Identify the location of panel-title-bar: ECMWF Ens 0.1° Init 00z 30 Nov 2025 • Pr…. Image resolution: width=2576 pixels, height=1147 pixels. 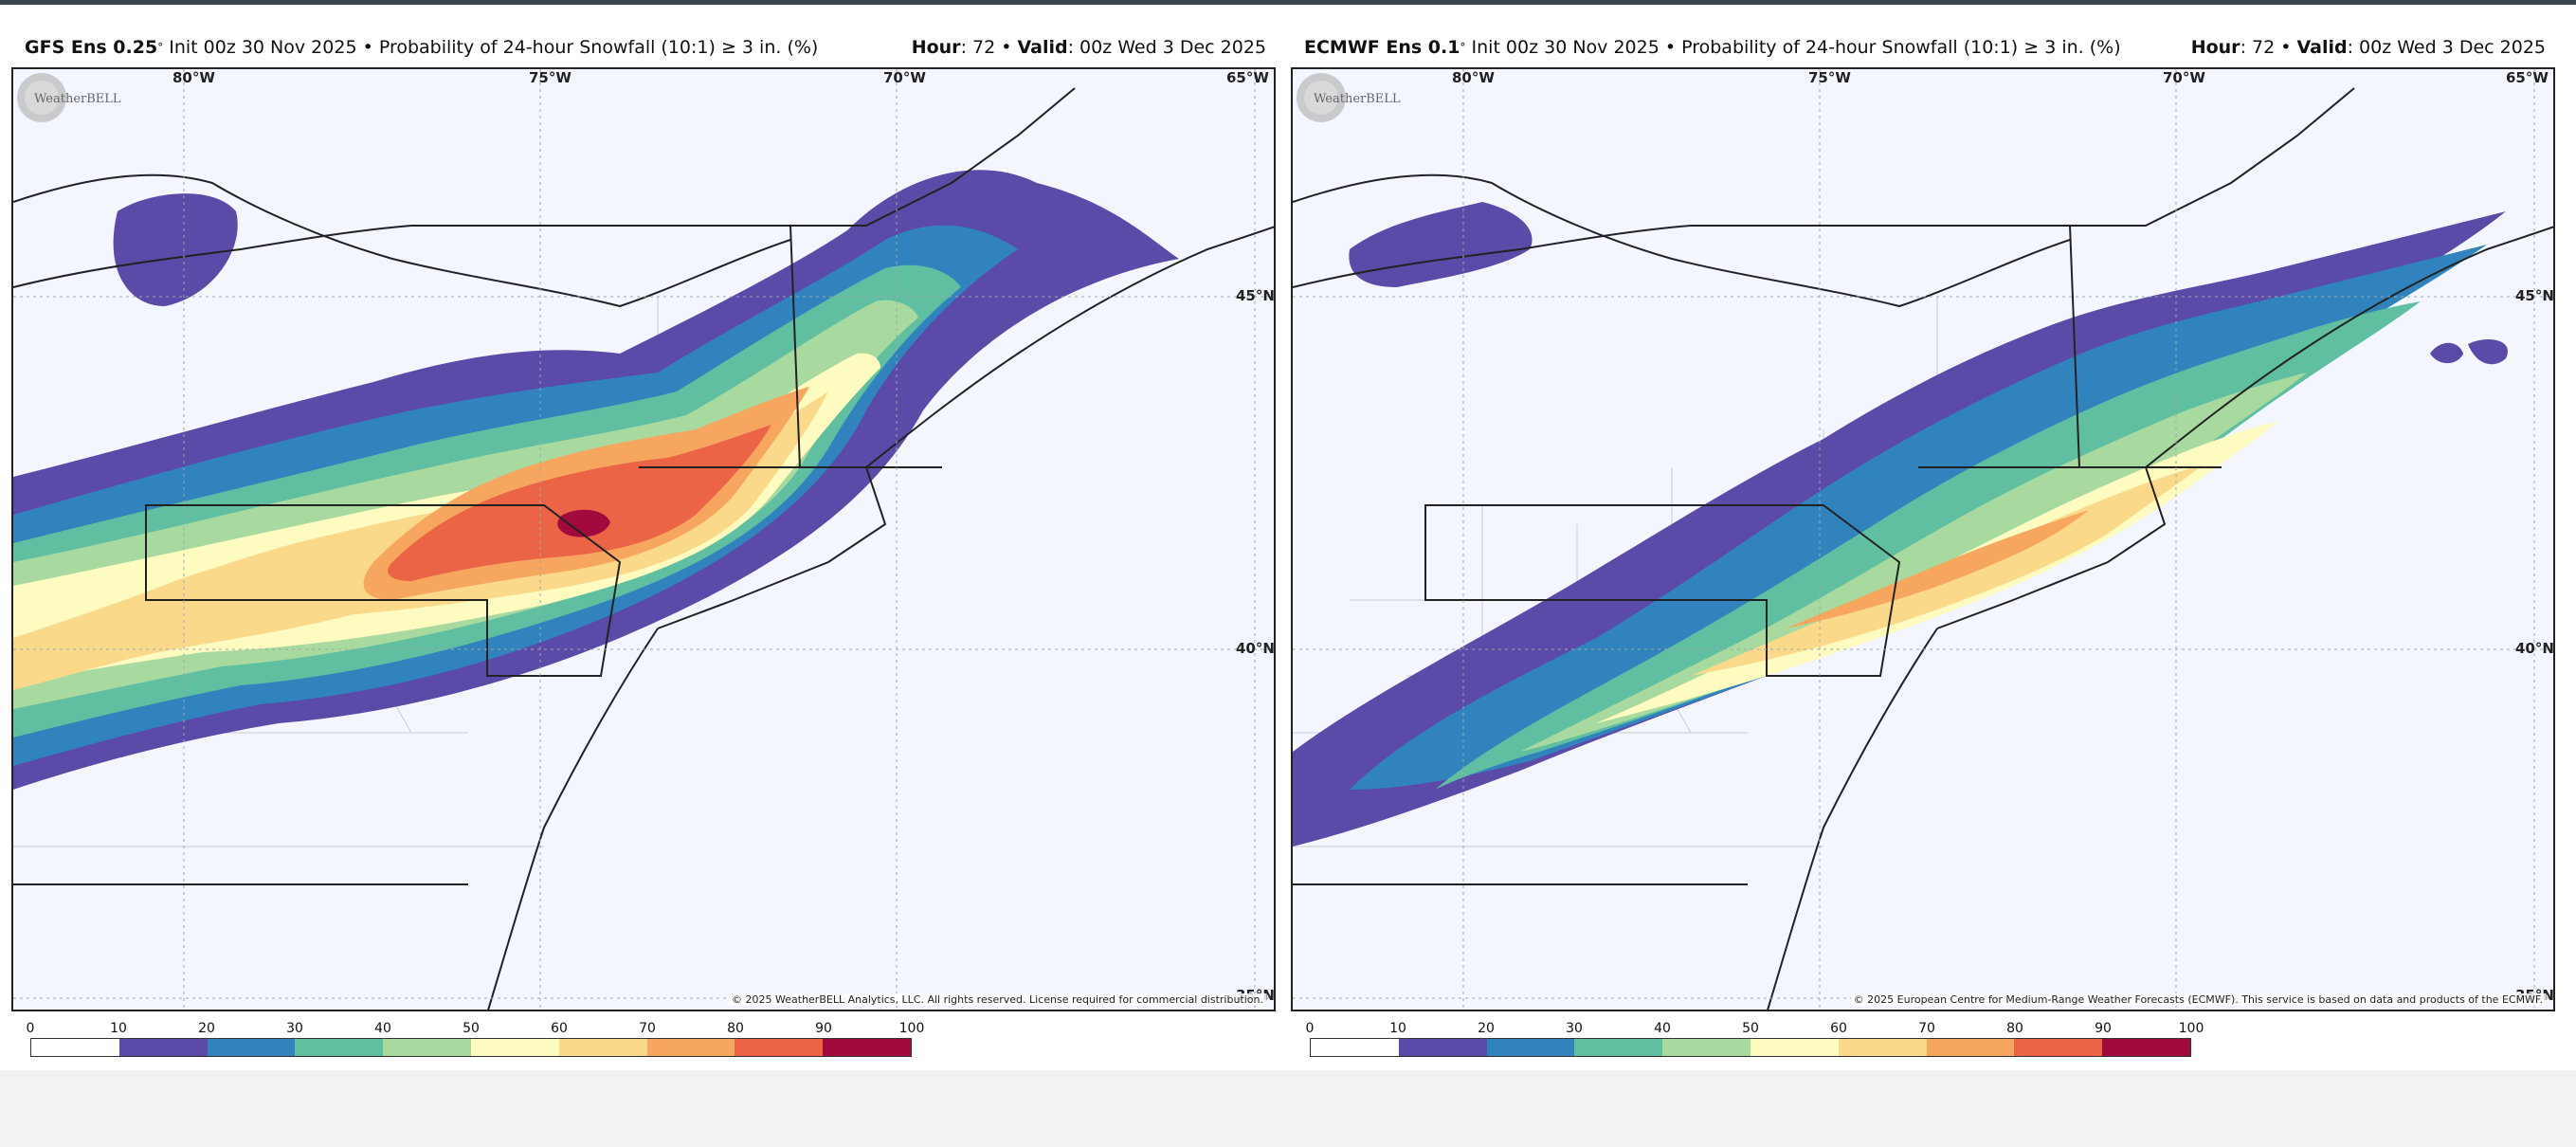
(1923, 47).